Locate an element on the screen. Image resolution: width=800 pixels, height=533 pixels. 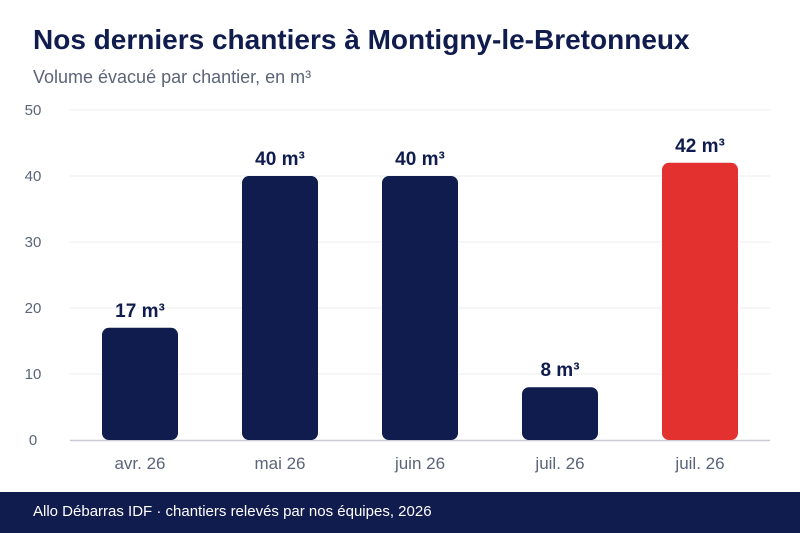
y-tick-label: 50 is located at coordinates (33, 110).